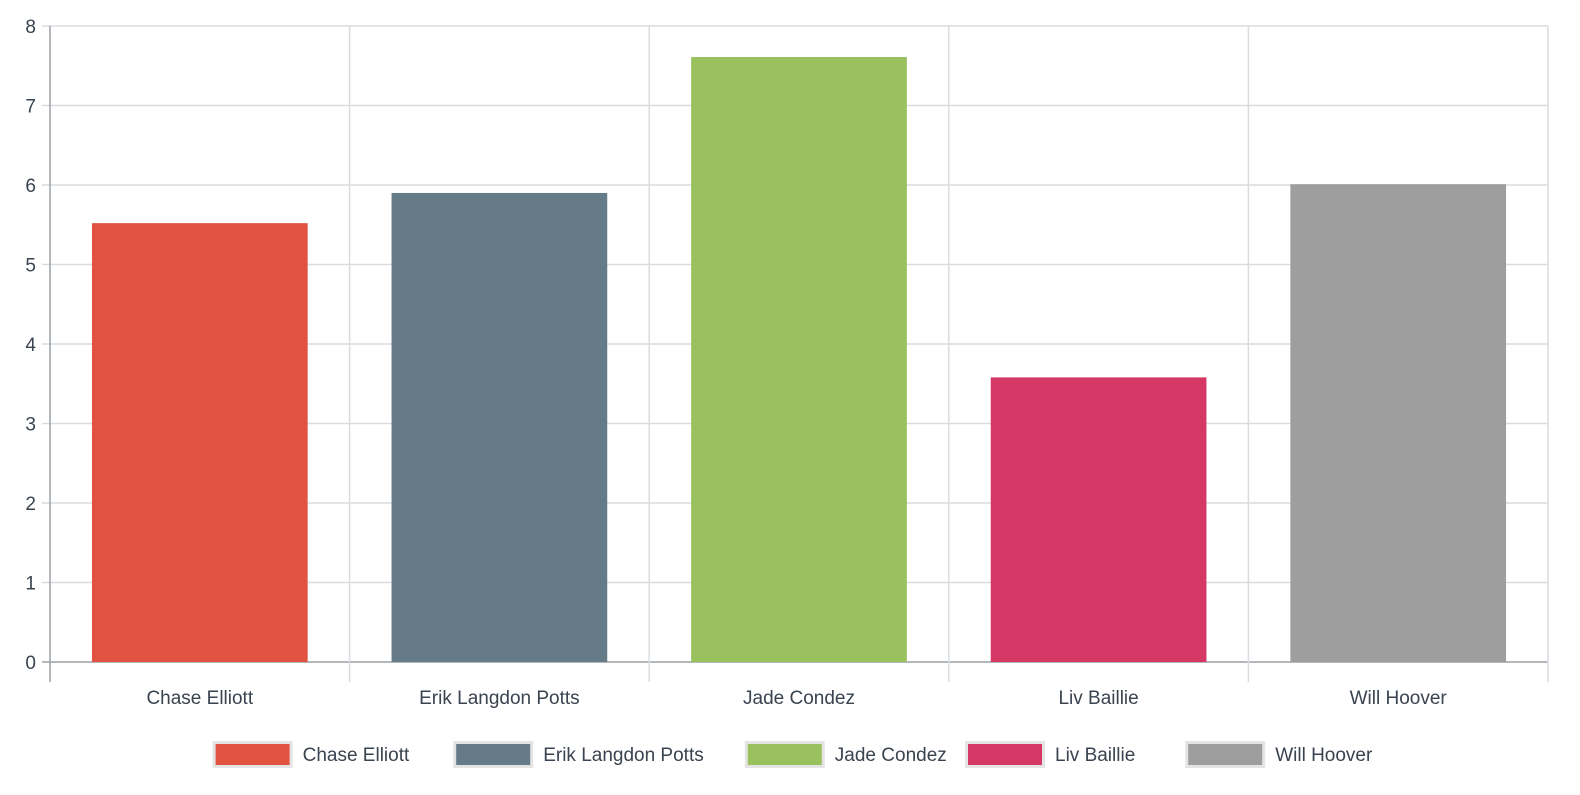 This screenshot has height=795, width=1580. Describe the element at coordinates (1398, 423) in the screenshot. I see `bar-will-hoover` at that location.